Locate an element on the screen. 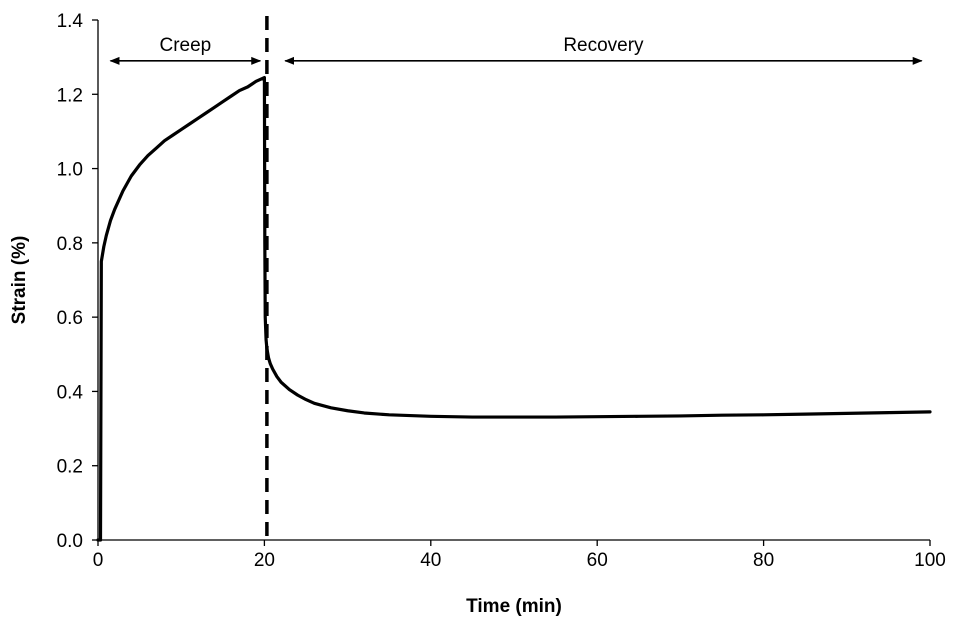 This screenshot has height=619, width=953. x-tick-label: 80 is located at coordinates (763, 560).